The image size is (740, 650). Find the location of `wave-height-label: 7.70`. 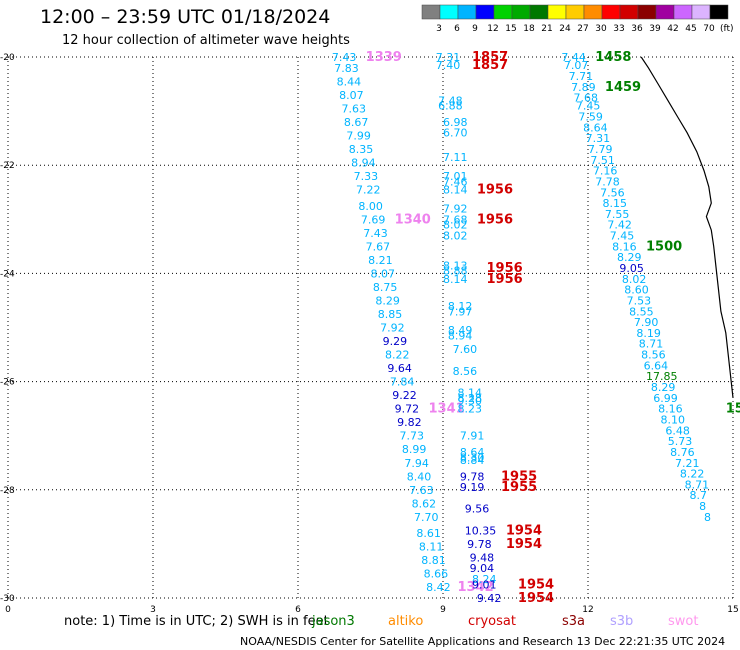

wave-height-label: 7.70 is located at coordinates (426, 517).